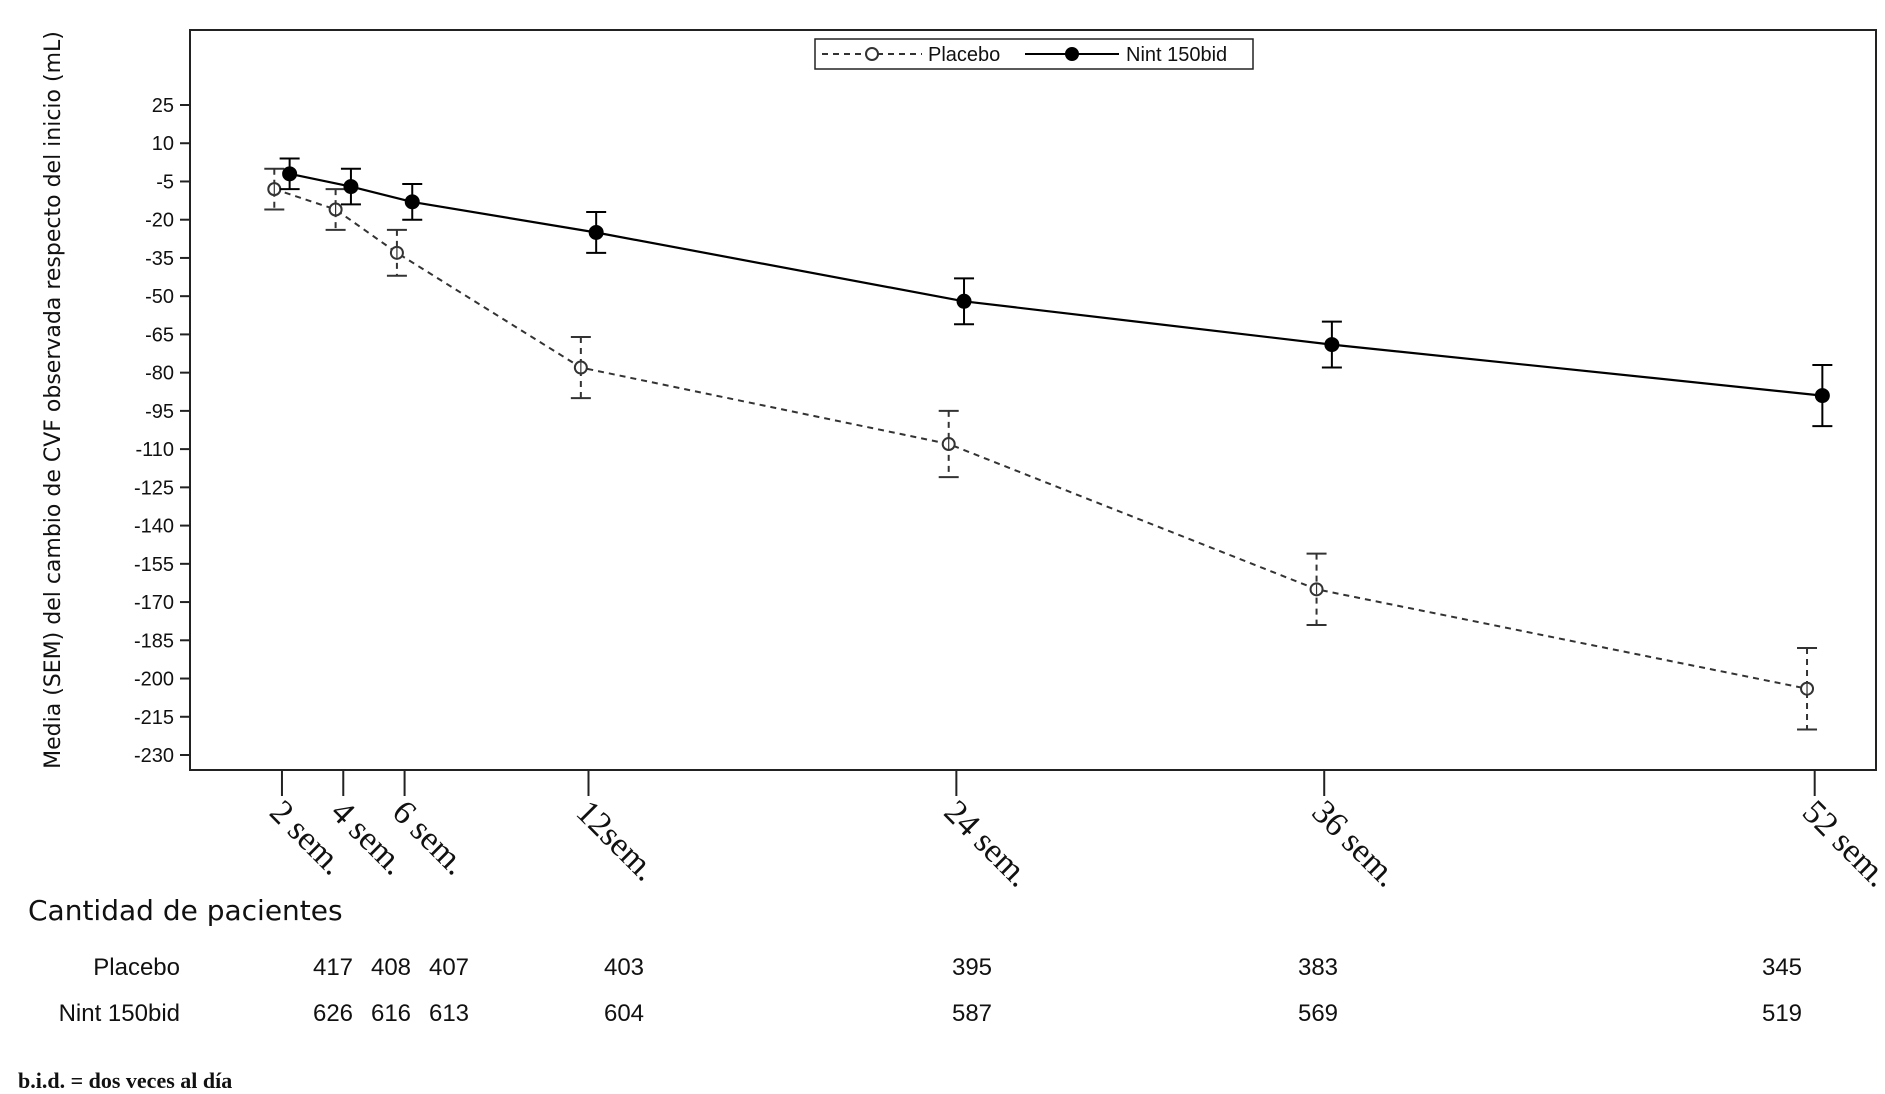  What do you see at coordinates (154, 565) in the screenshot?
I see `y-tick-label: -155` at bounding box center [154, 565].